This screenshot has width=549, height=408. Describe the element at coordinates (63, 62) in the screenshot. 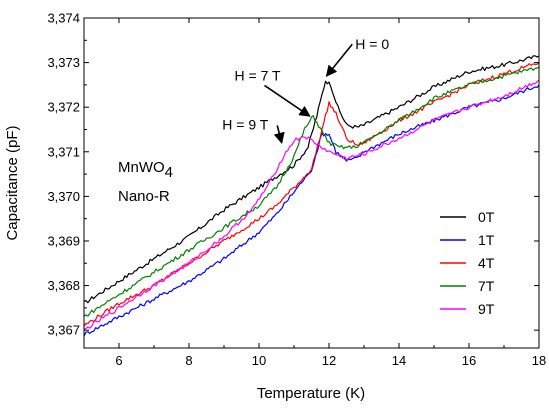

I see `y-tick-label: 3,373` at that location.